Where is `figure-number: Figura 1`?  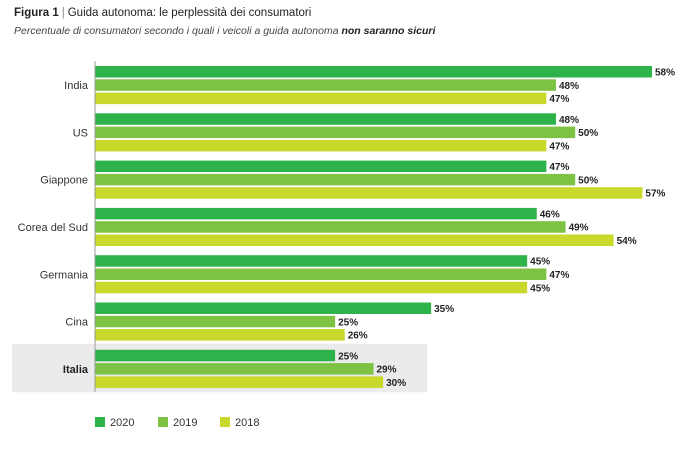
figure-number: Figura 1 is located at coordinates (36, 13).